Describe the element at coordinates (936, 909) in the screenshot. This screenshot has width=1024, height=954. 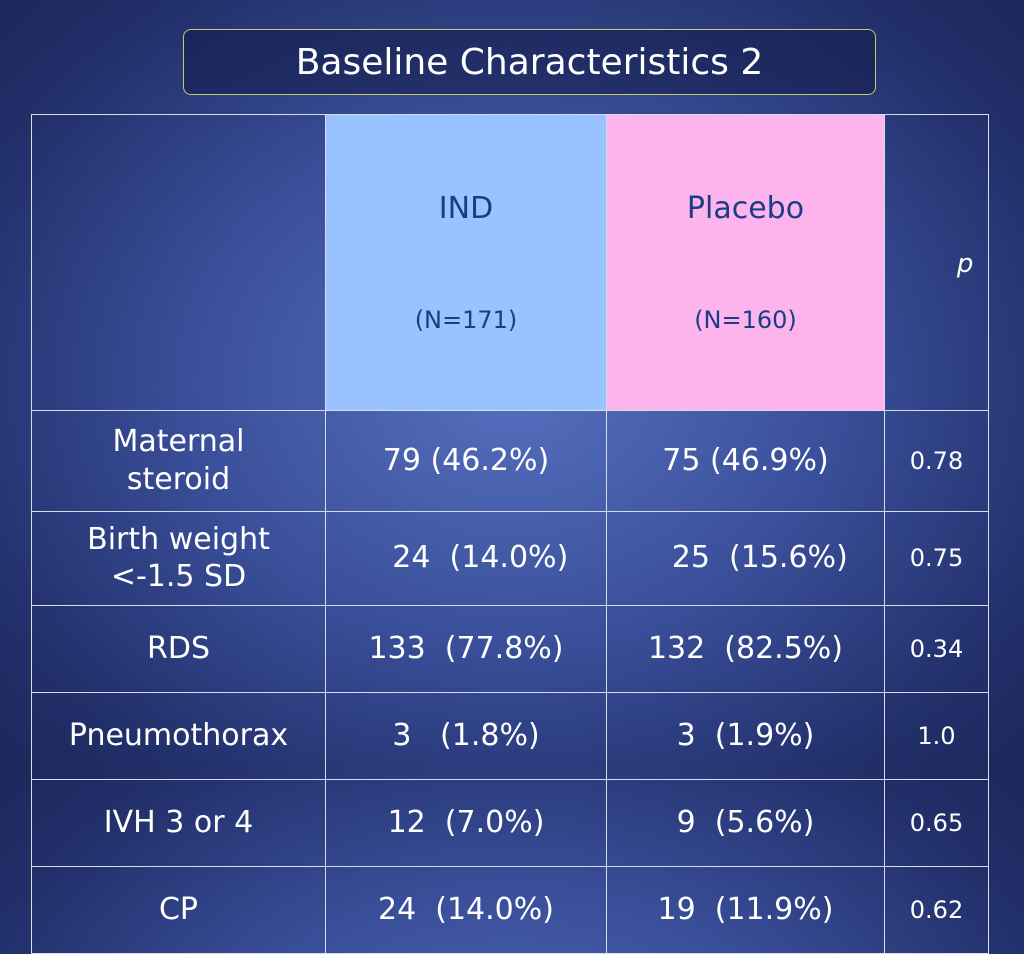
I see `p-value: 0.62` at that location.